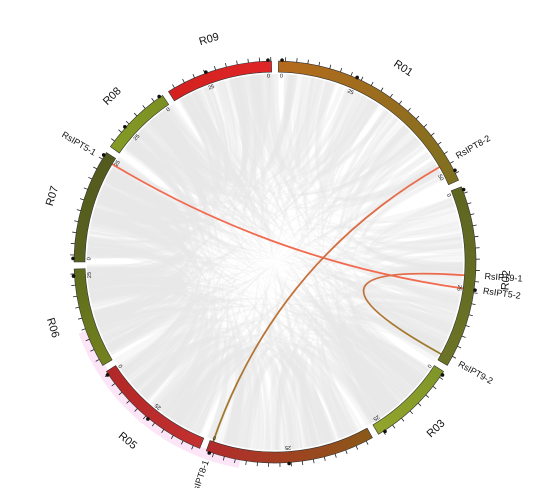 This screenshot has width=550, height=488. What do you see at coordinates (79, 143) in the screenshot?
I see `gene-label: RsIPT5-1` at bounding box center [79, 143].